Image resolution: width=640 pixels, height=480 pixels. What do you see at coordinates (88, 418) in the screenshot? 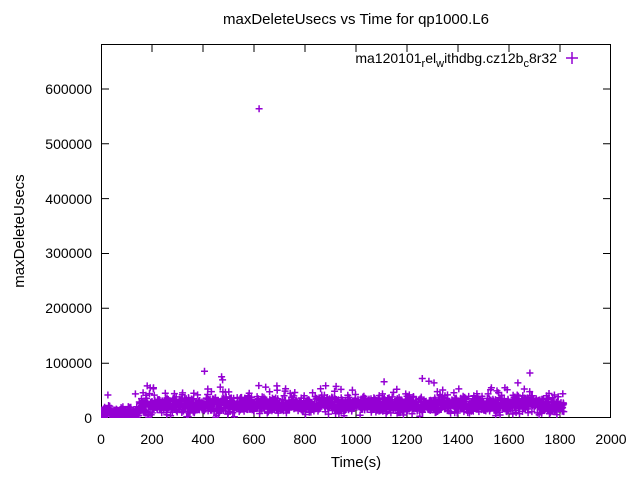
I see `y-tick-label: 0` at bounding box center [88, 418].